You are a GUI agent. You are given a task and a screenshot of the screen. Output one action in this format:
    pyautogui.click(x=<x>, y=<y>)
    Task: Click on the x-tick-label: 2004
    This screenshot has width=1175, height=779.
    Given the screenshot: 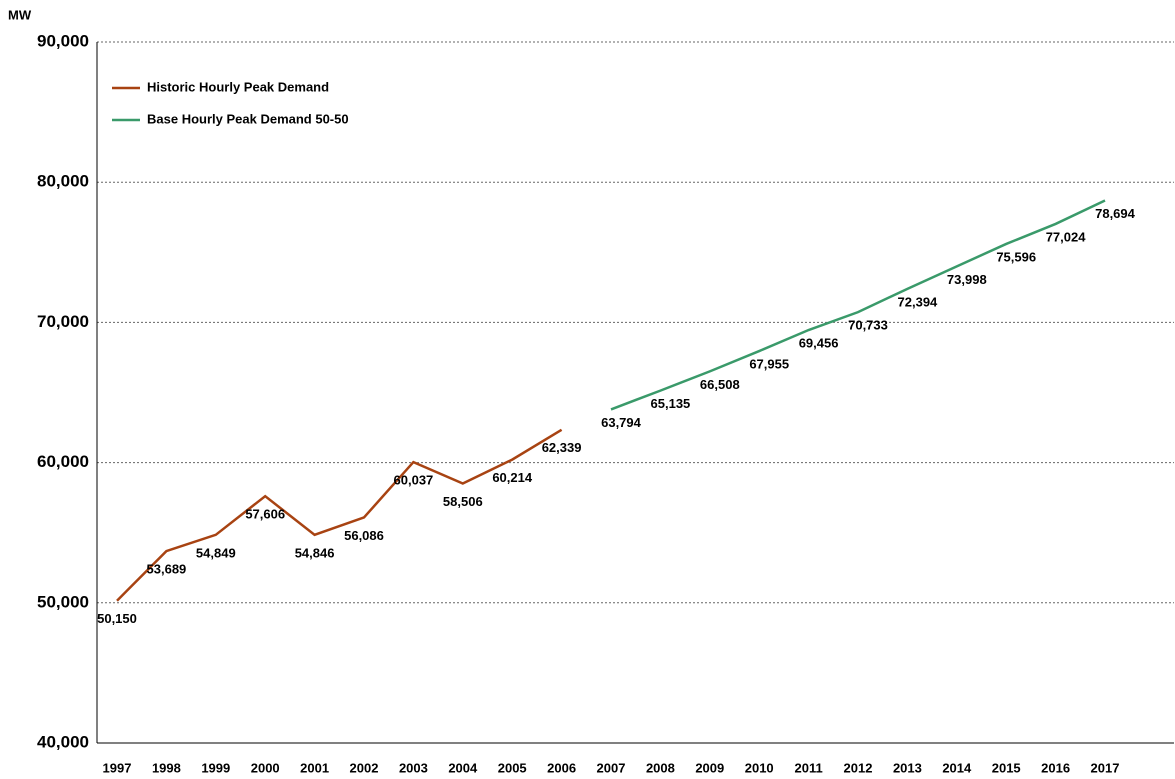 What is the action you would take?
    pyautogui.click(x=463, y=767)
    